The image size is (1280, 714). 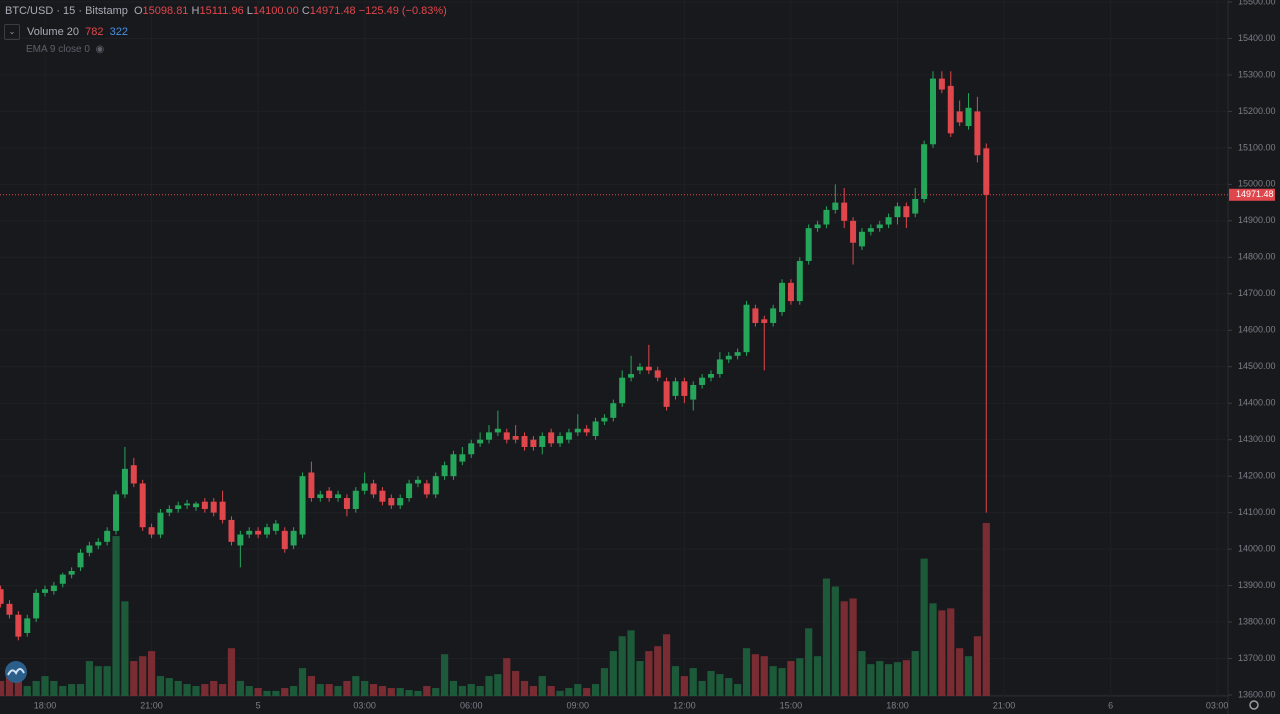 What do you see at coordinates (1257, 694) in the screenshot?
I see `y-tick-label: 13600.00` at bounding box center [1257, 694].